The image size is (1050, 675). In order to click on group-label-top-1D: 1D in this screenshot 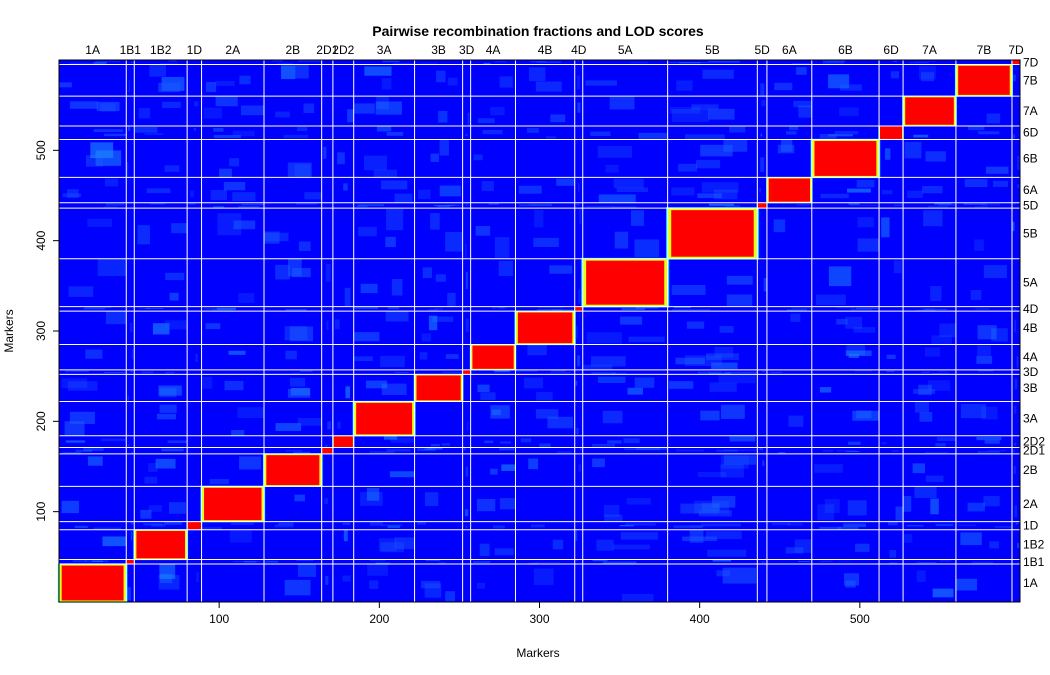, I will do `click(195, 50)`.